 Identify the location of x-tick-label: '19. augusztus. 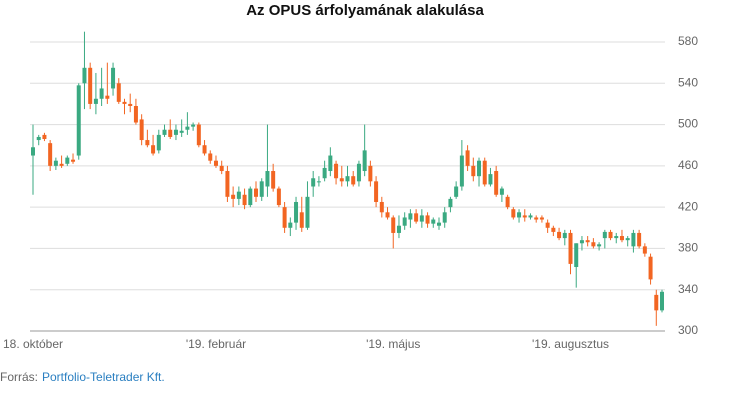
(570, 344).